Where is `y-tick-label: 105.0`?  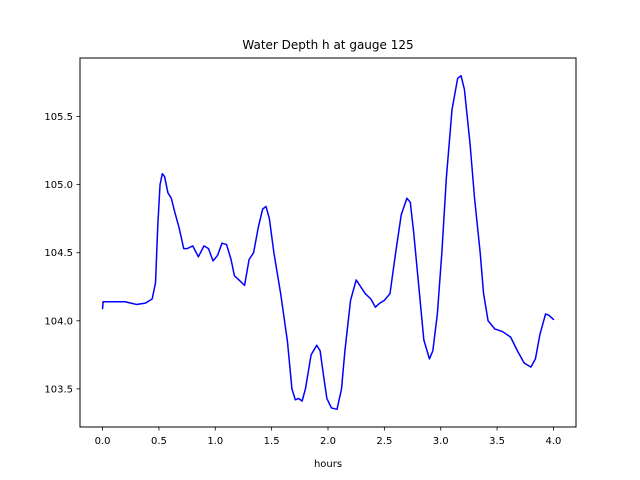 y-tick-label: 105.0 is located at coordinates (58, 185).